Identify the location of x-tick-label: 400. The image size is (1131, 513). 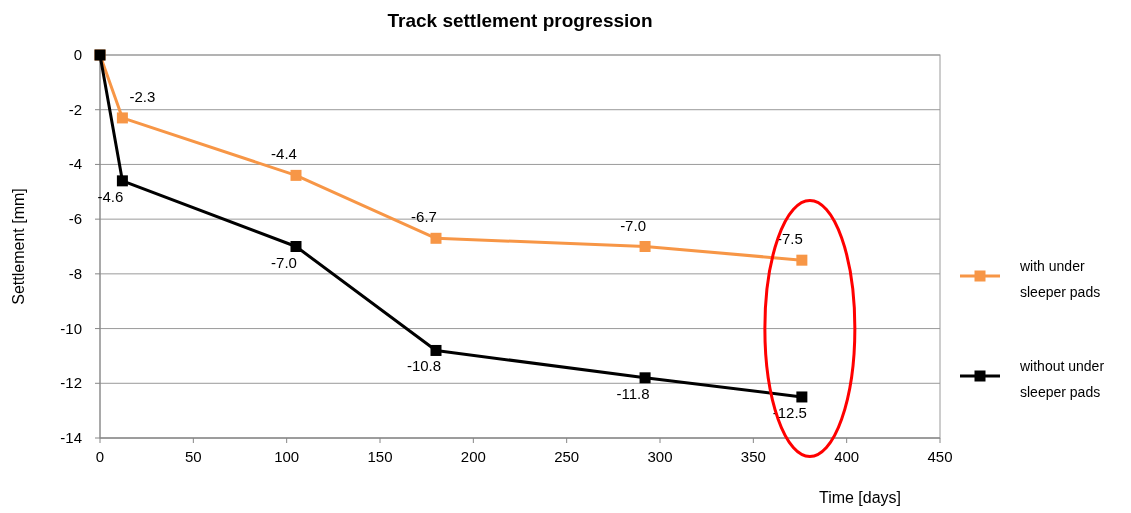
(847, 456).